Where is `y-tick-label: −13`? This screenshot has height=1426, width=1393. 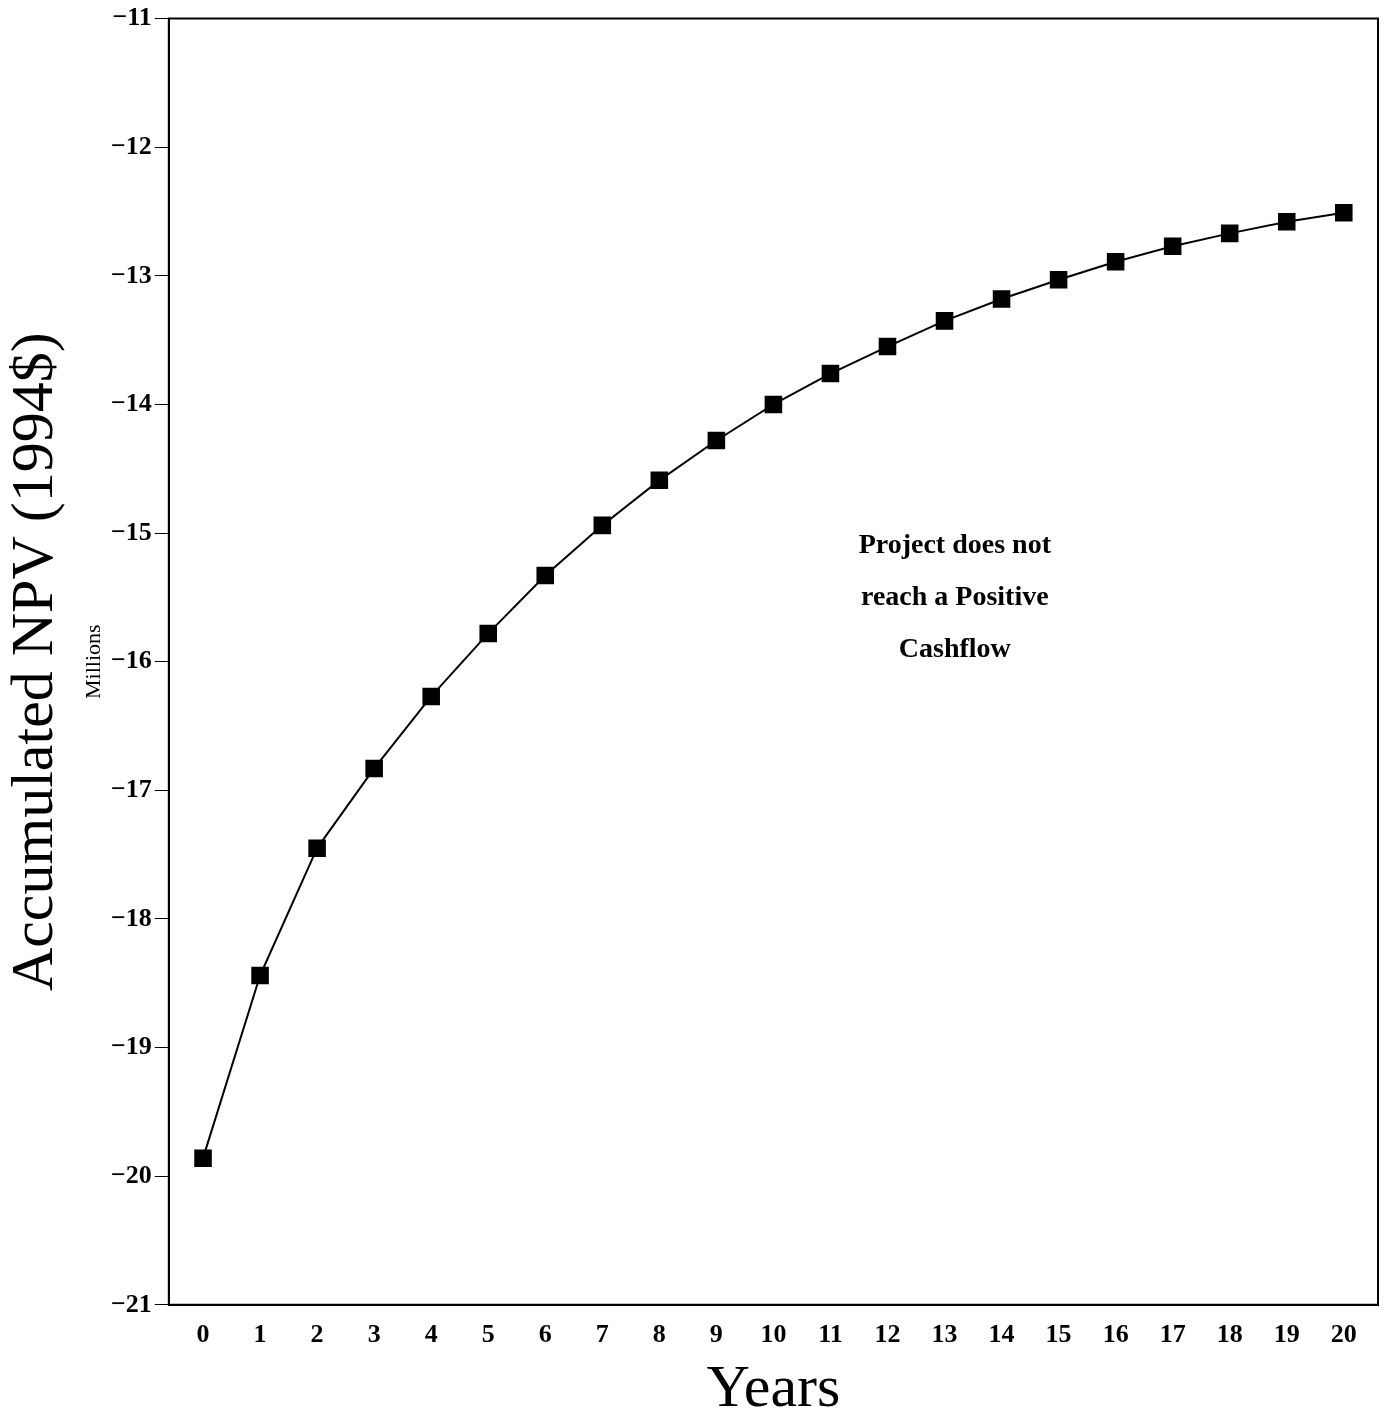 y-tick-label: −13 is located at coordinates (131, 274).